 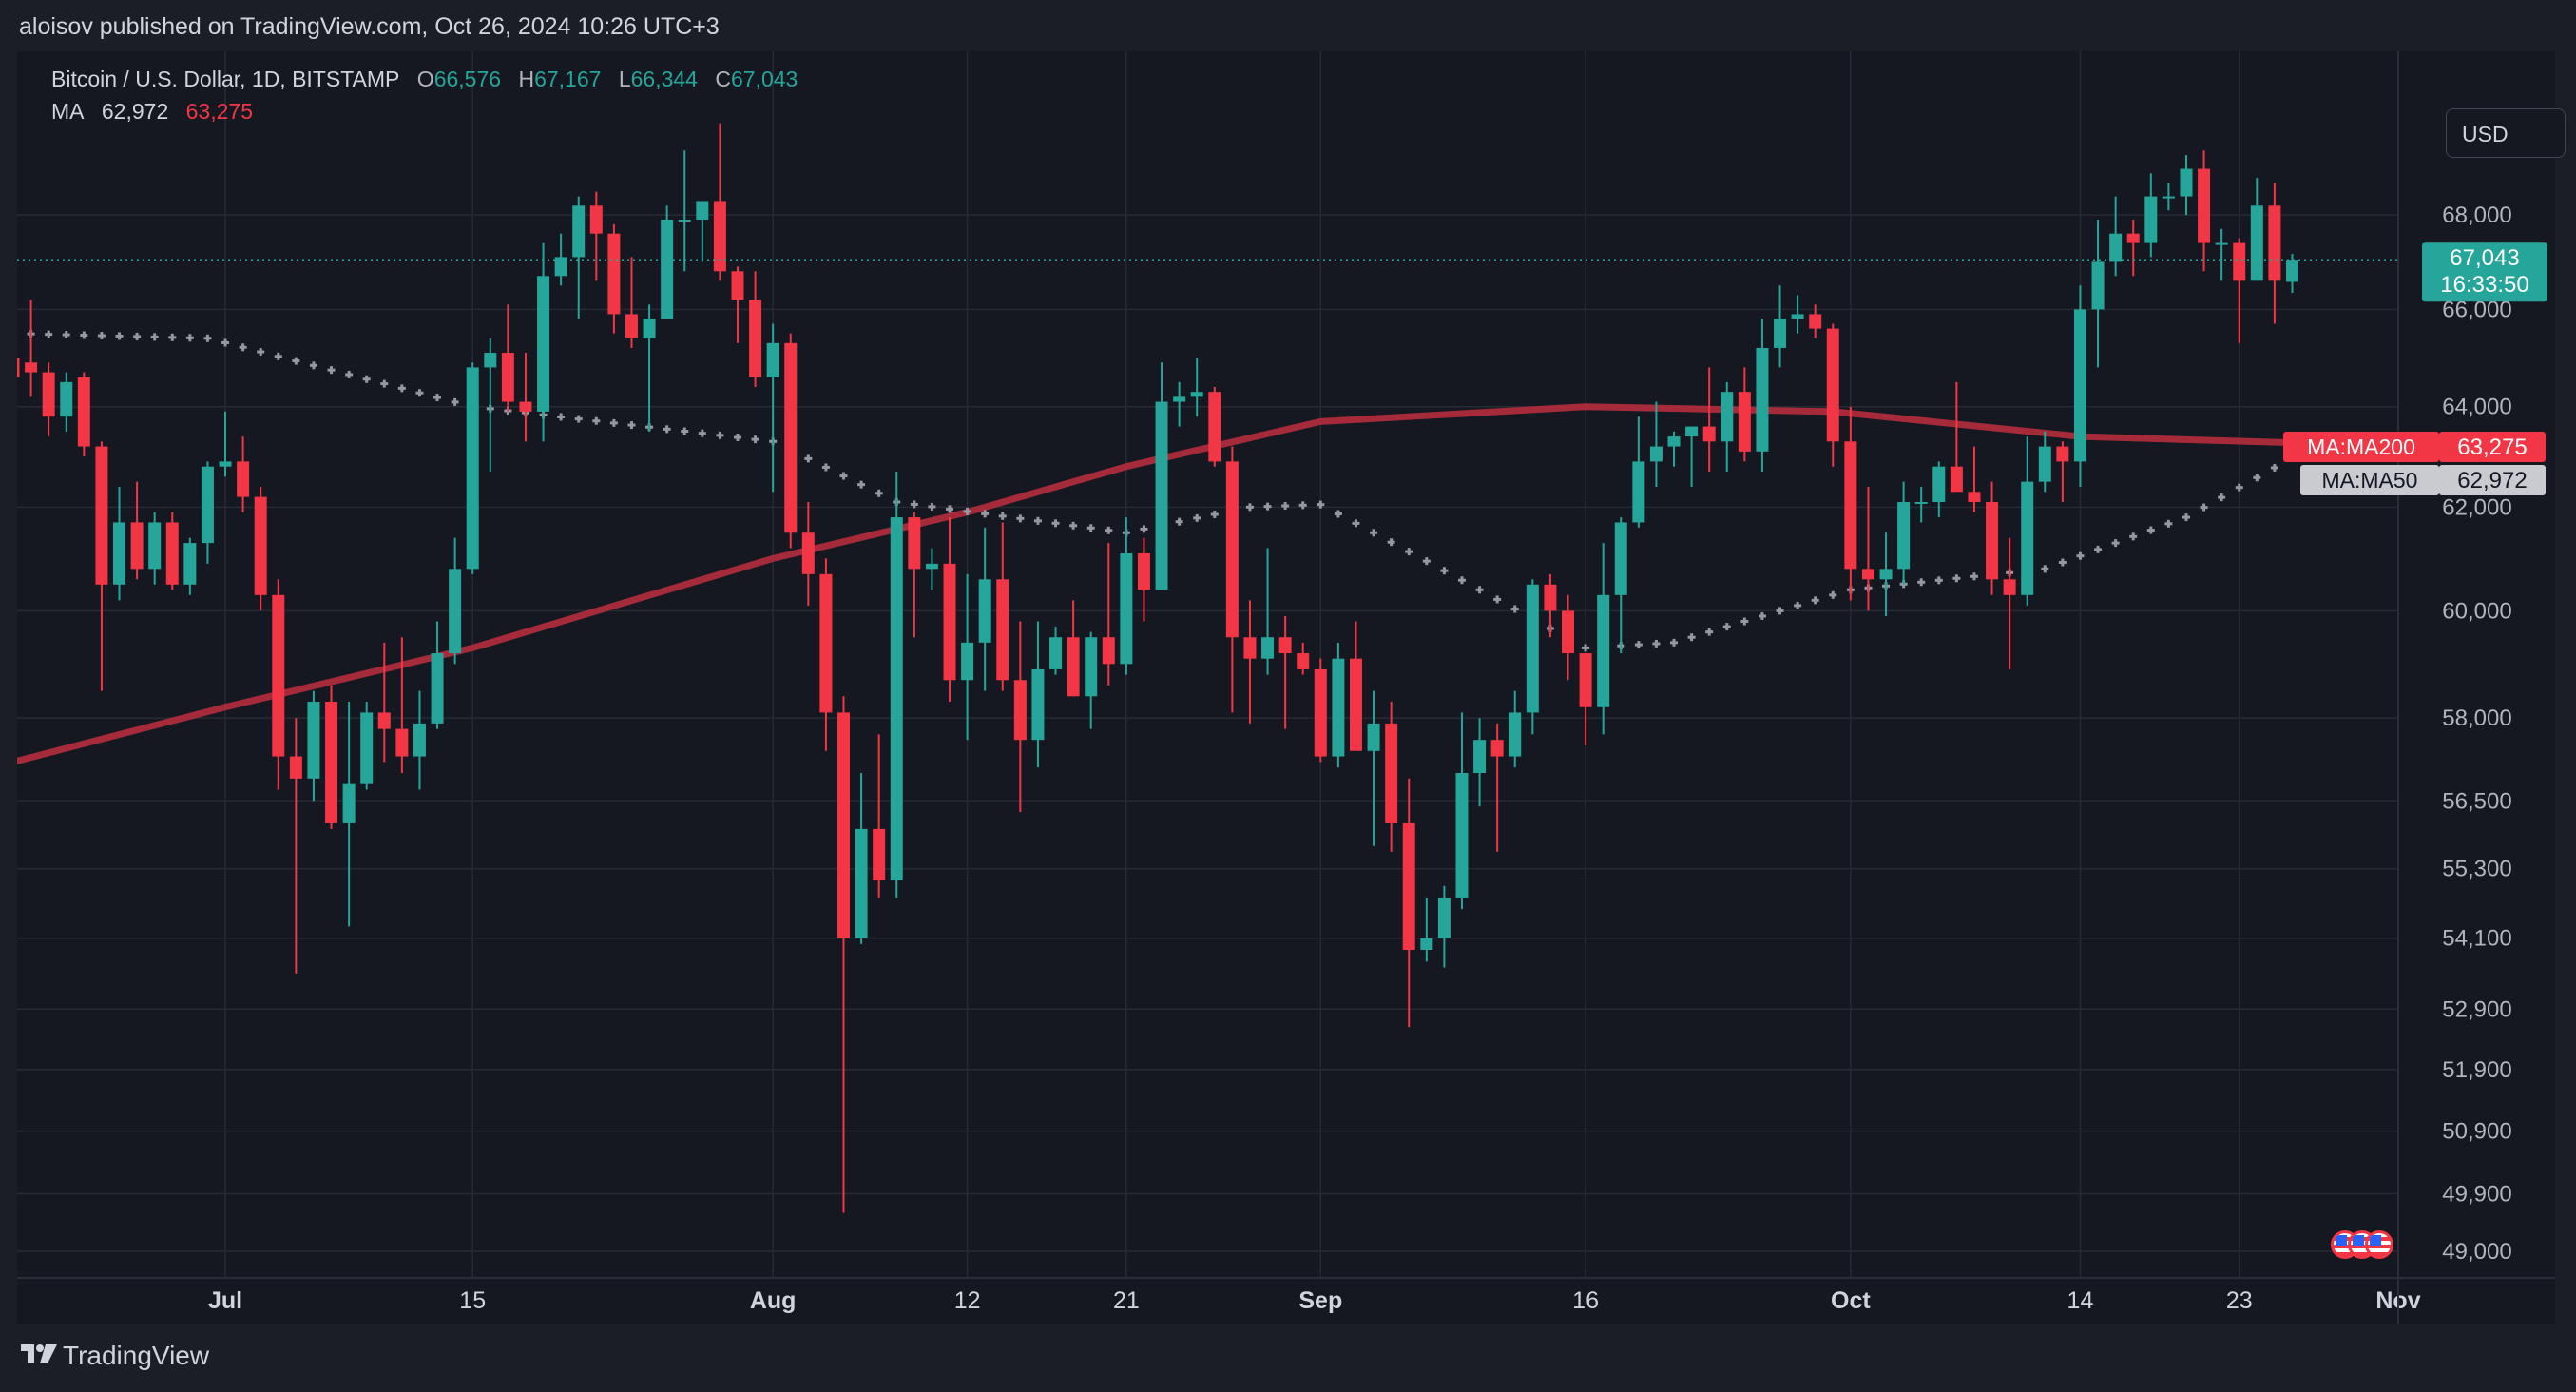 I want to click on ma50-name-label: MA:MA50, so click(x=2370, y=480).